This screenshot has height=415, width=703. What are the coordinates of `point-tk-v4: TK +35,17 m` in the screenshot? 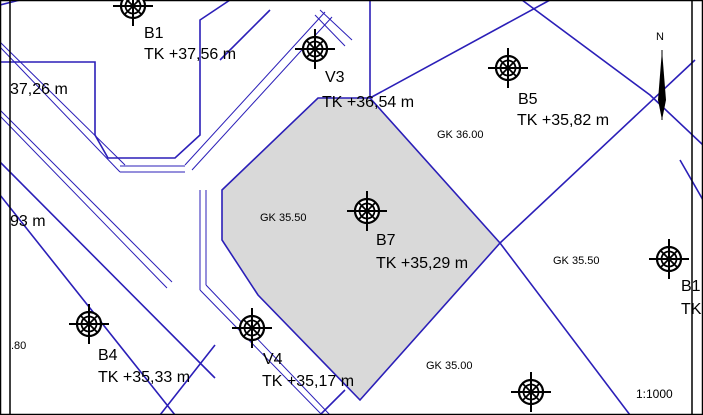 It's located at (308, 381).